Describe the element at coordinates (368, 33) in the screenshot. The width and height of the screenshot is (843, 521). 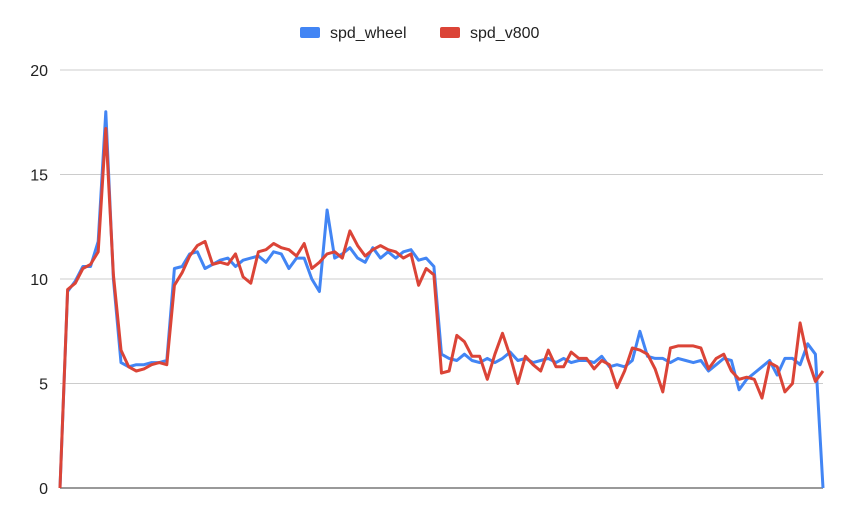
I see `legend-label-spd_wheel: spd_wheel` at that location.